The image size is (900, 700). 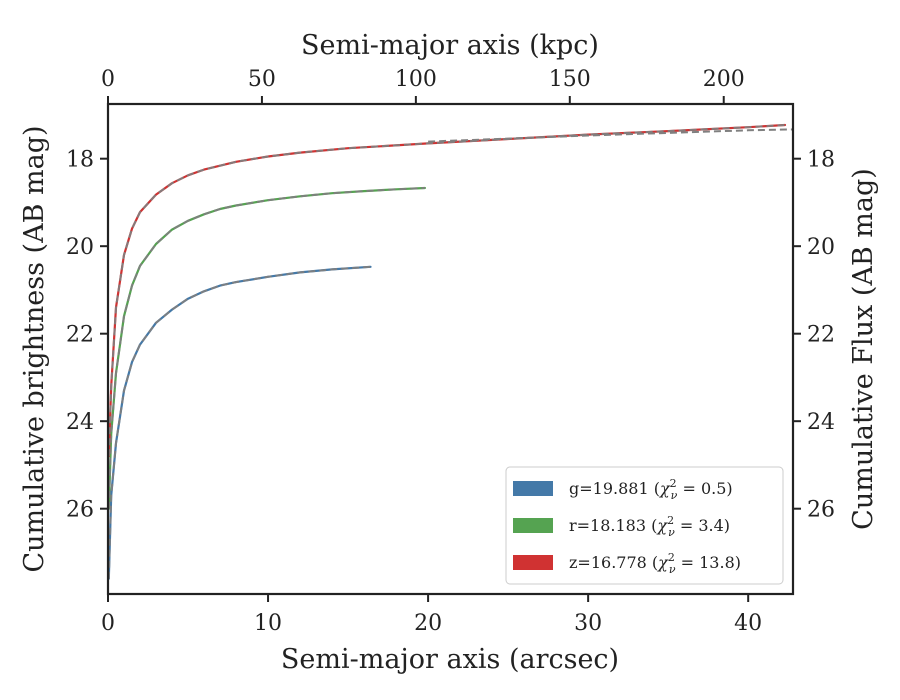 I want to click on top-axis-title: Semi-major axis (kpc), so click(x=450, y=45).